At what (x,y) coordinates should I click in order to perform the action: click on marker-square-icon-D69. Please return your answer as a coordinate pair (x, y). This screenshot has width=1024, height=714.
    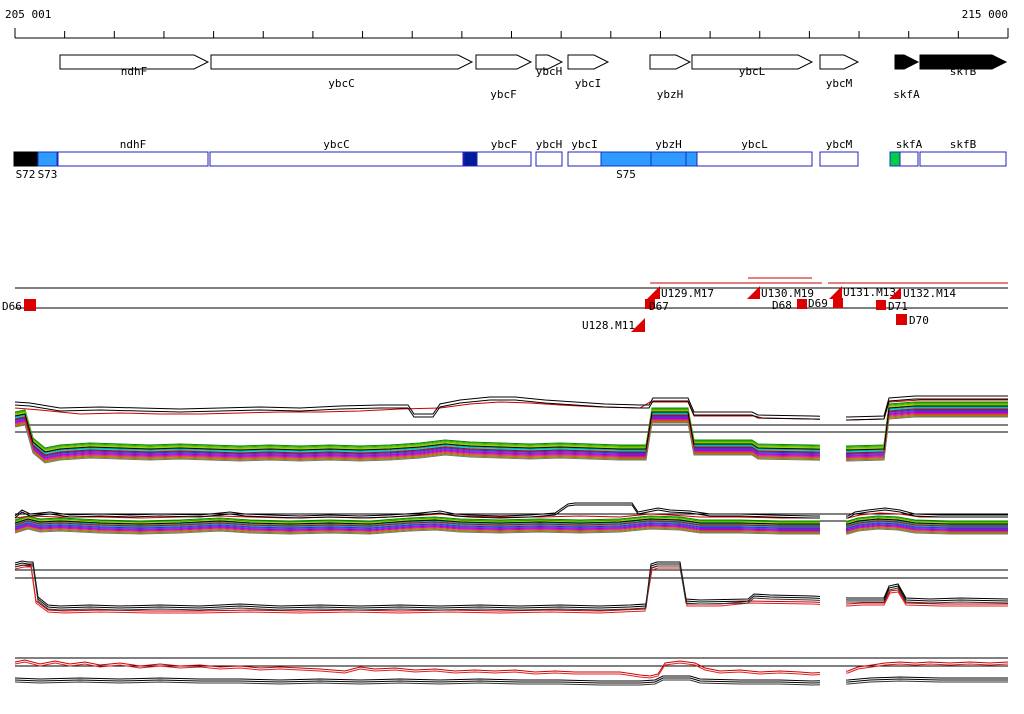
    Looking at the image, I should click on (838, 303).